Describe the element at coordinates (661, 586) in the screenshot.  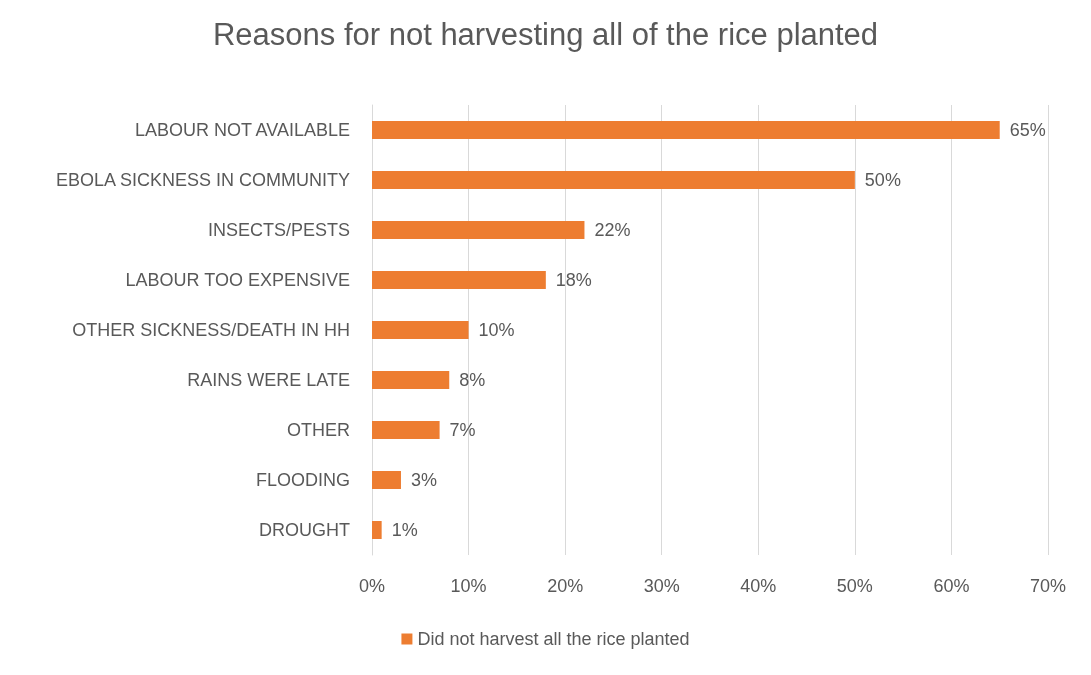
I see `x-tick-label: 30%` at that location.